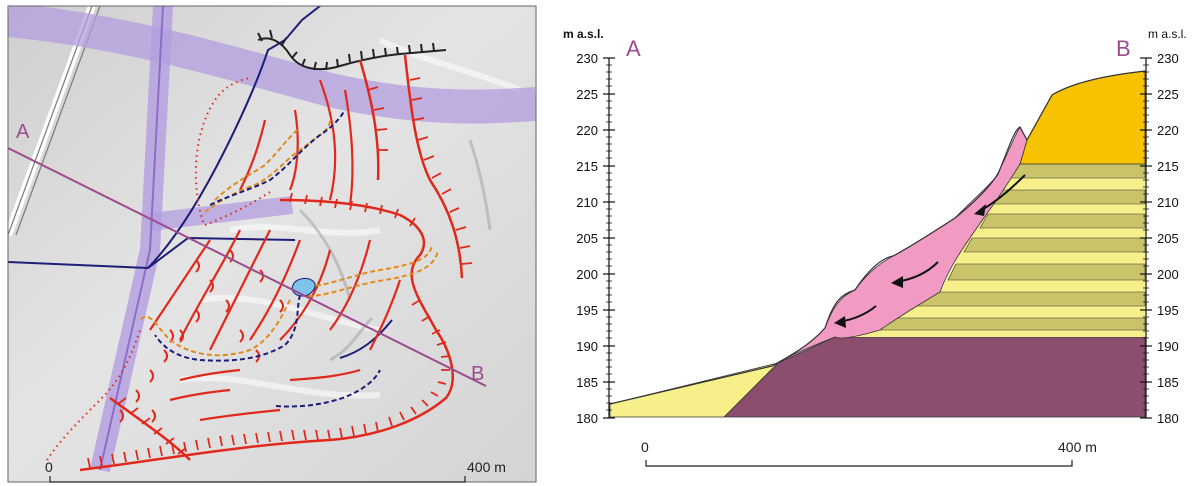 The image size is (1201, 486). I want to click on cap-unit, so click(1082, 117).